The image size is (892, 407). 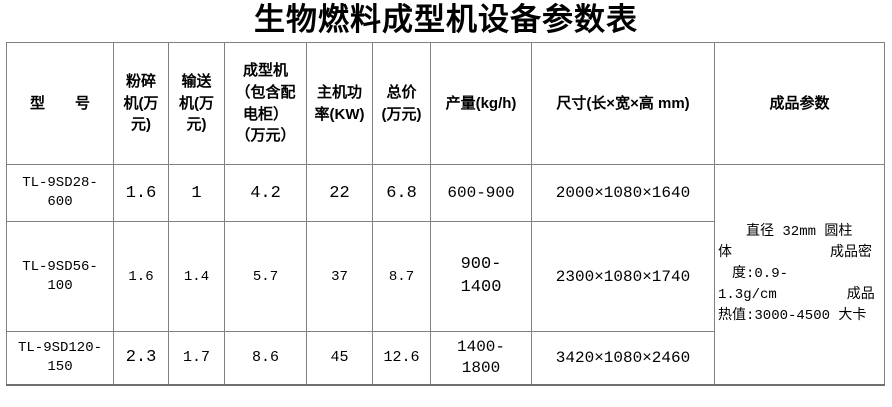 I want to click on cell-molder-price: 8.6, so click(x=265, y=358).